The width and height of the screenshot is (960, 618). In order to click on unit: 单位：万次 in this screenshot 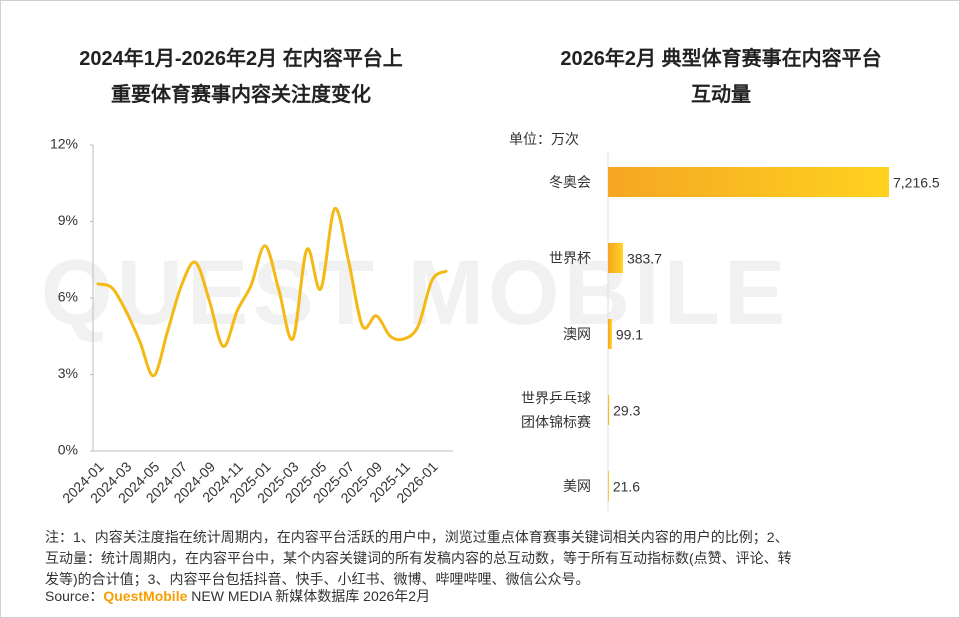, I will do `click(544, 139)`.